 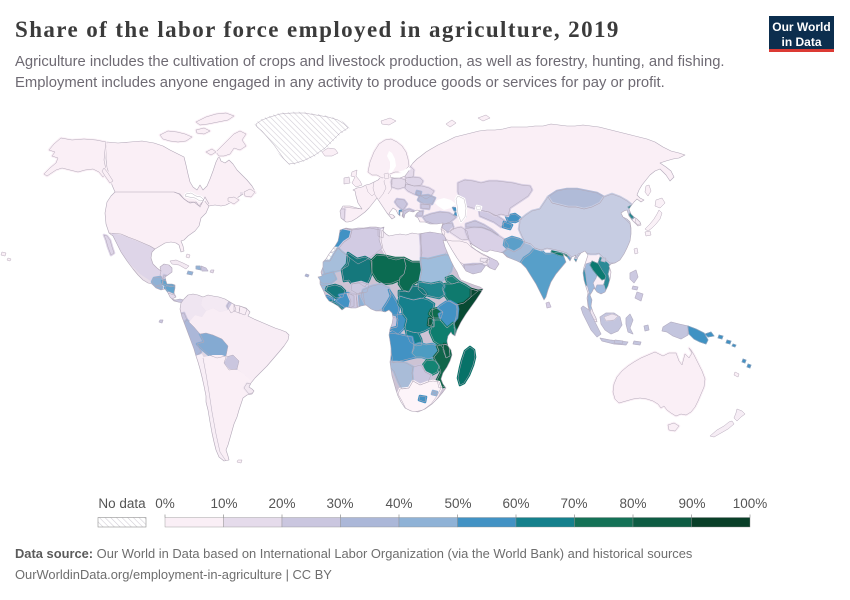 I want to click on svg-text: 100%, so click(x=750, y=503).